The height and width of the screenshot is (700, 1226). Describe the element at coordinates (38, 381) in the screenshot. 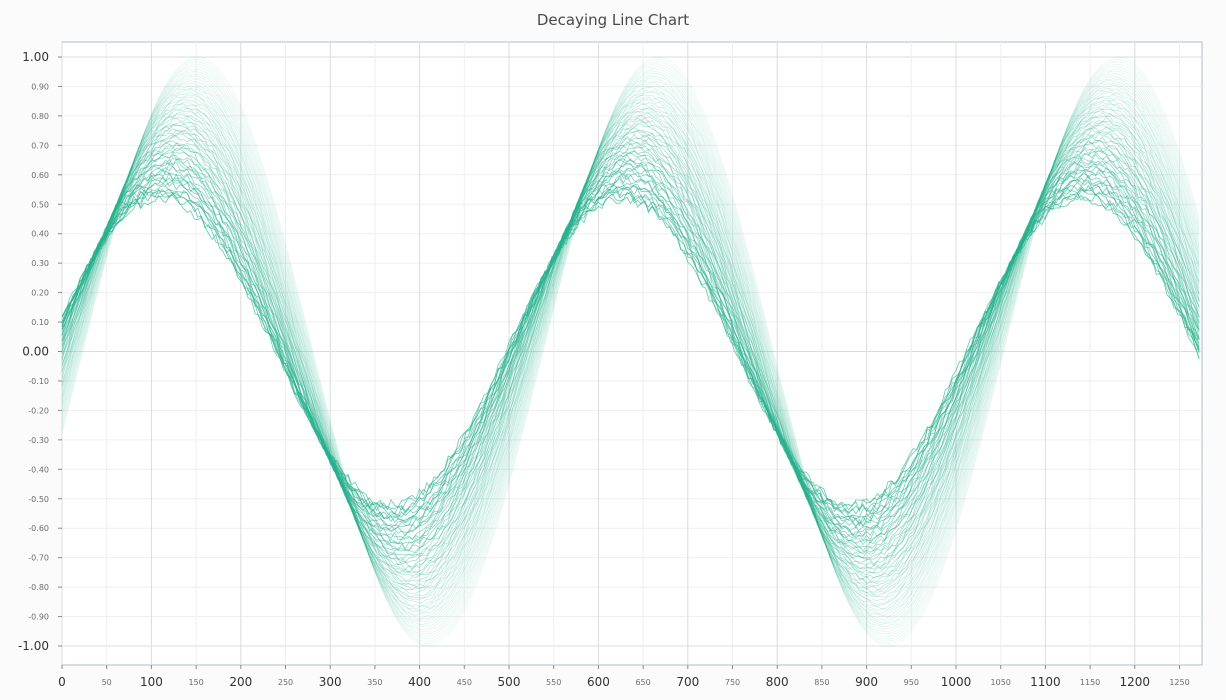

I see `y-tick-label: -0.10` at that location.